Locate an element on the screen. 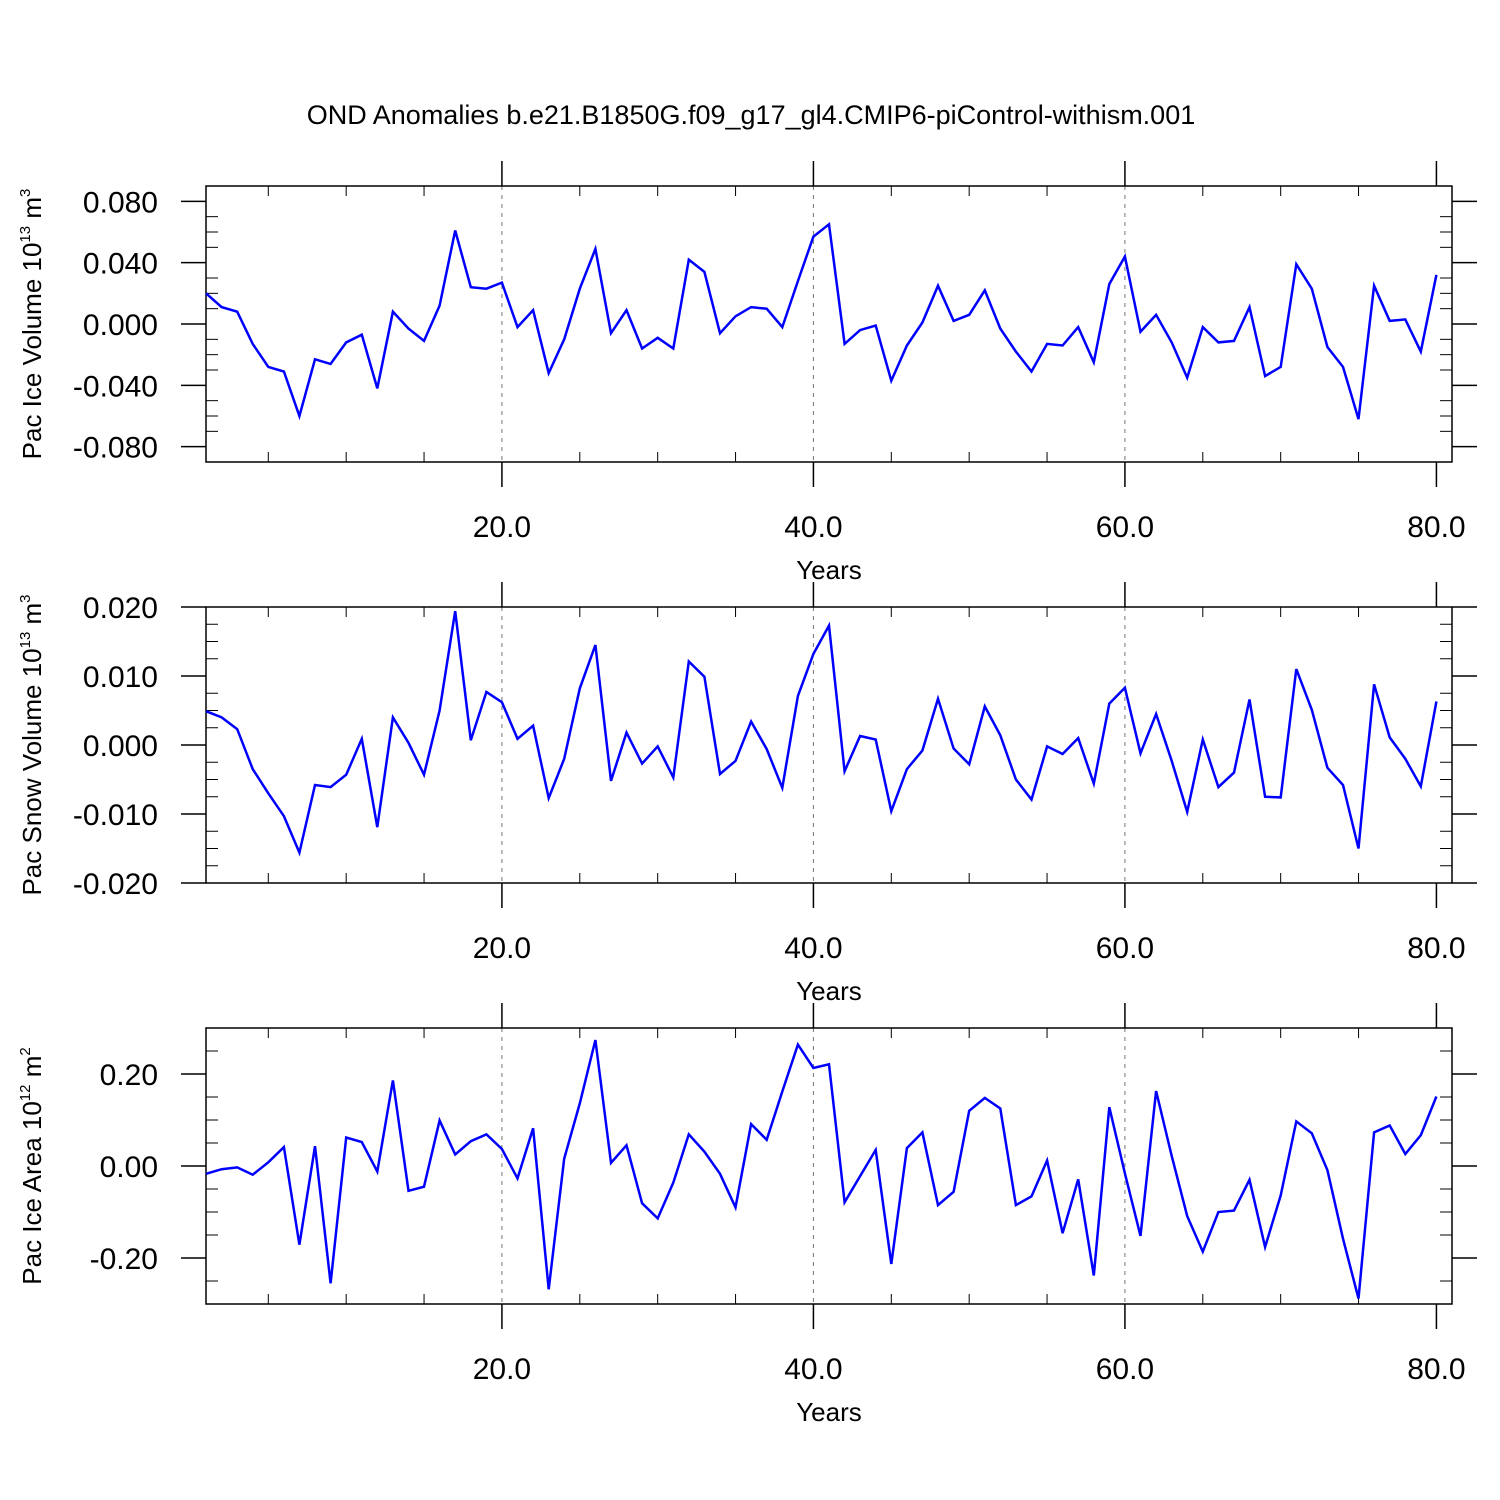 The image size is (1500, 1500). y-tick-label: -0.020 is located at coordinates (115, 884).